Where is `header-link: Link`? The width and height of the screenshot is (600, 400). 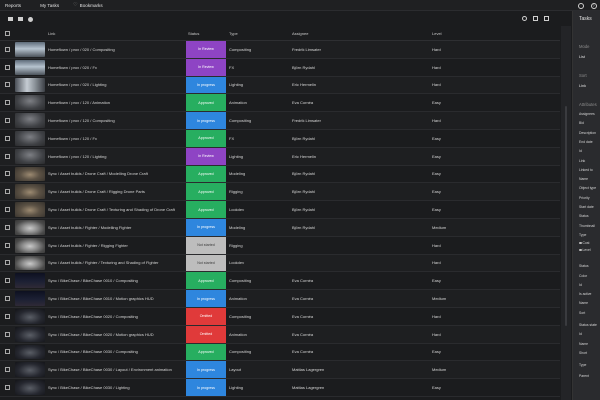
header-link: Link is located at coordinates (52, 33).